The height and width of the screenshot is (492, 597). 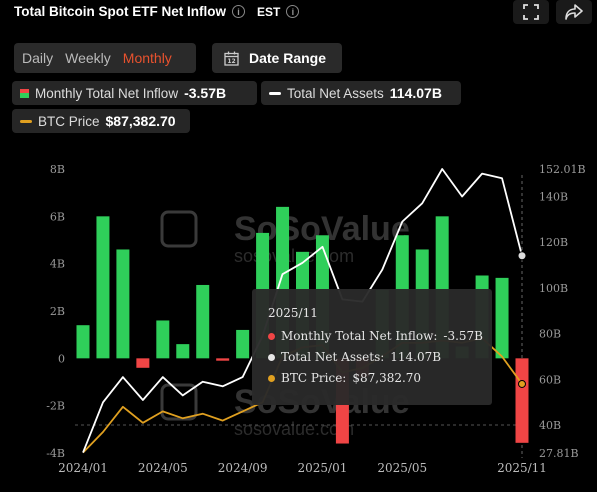 I want to click on right-axis-tick-label: 40B, so click(x=550, y=425).